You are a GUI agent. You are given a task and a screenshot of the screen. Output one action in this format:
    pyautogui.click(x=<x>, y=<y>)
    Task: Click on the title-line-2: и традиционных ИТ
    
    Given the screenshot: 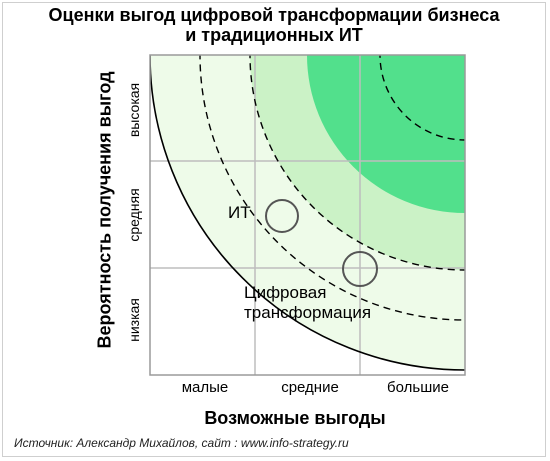 What is the action you would take?
    pyautogui.click(x=274, y=35)
    